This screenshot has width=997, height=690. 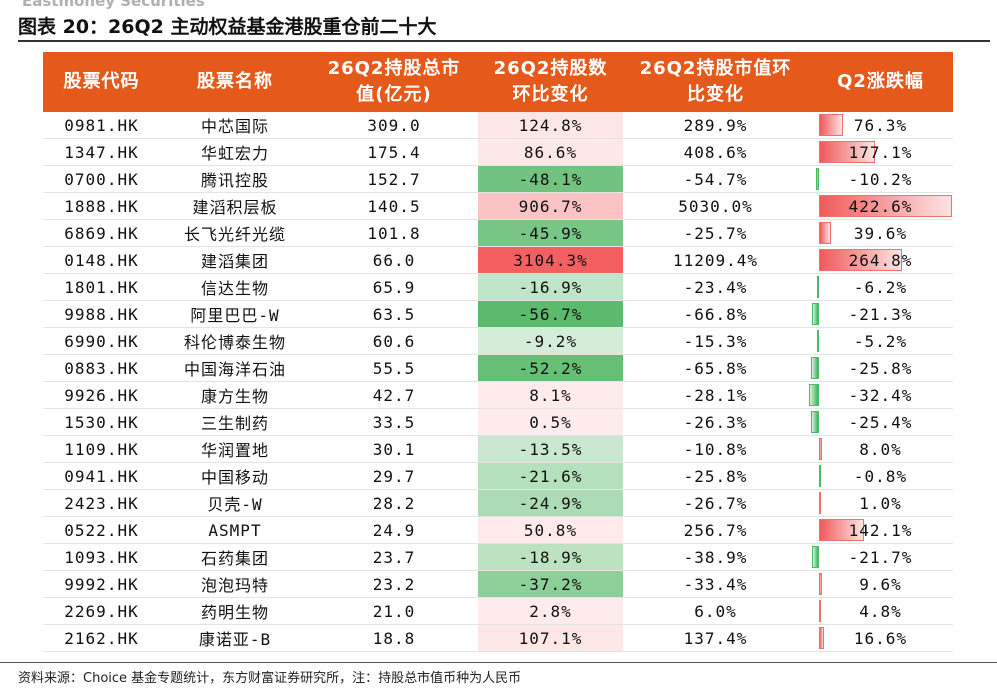 What do you see at coordinates (235, 476) in the screenshot?
I see `table-cell: 中国移动` at bounding box center [235, 476].